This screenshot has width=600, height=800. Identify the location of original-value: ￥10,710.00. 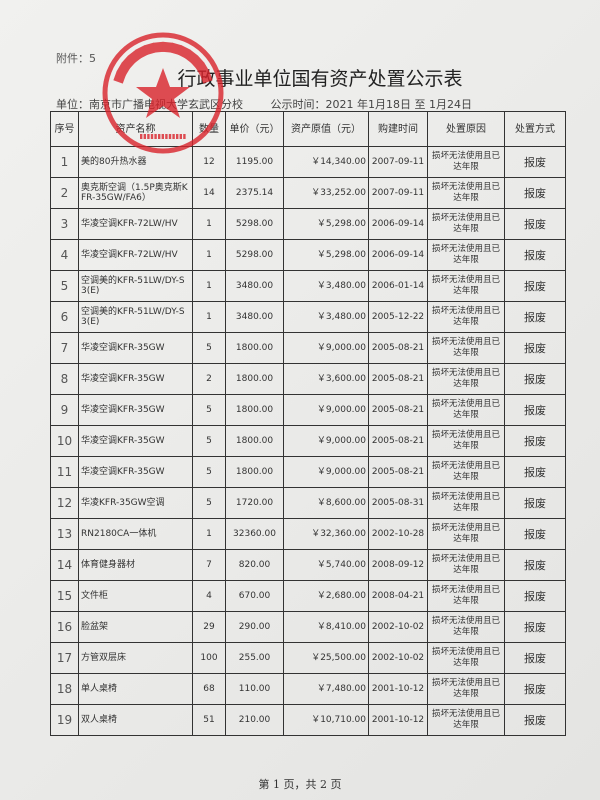
(326, 720).